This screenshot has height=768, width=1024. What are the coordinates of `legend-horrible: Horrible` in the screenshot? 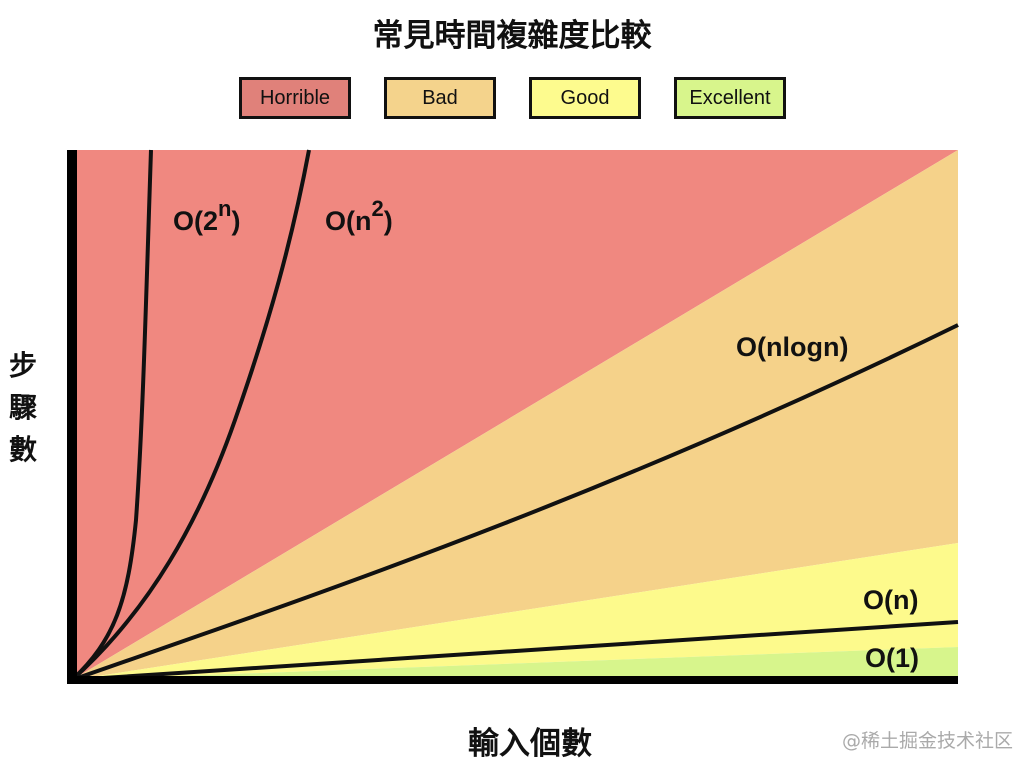 It's located at (295, 98).